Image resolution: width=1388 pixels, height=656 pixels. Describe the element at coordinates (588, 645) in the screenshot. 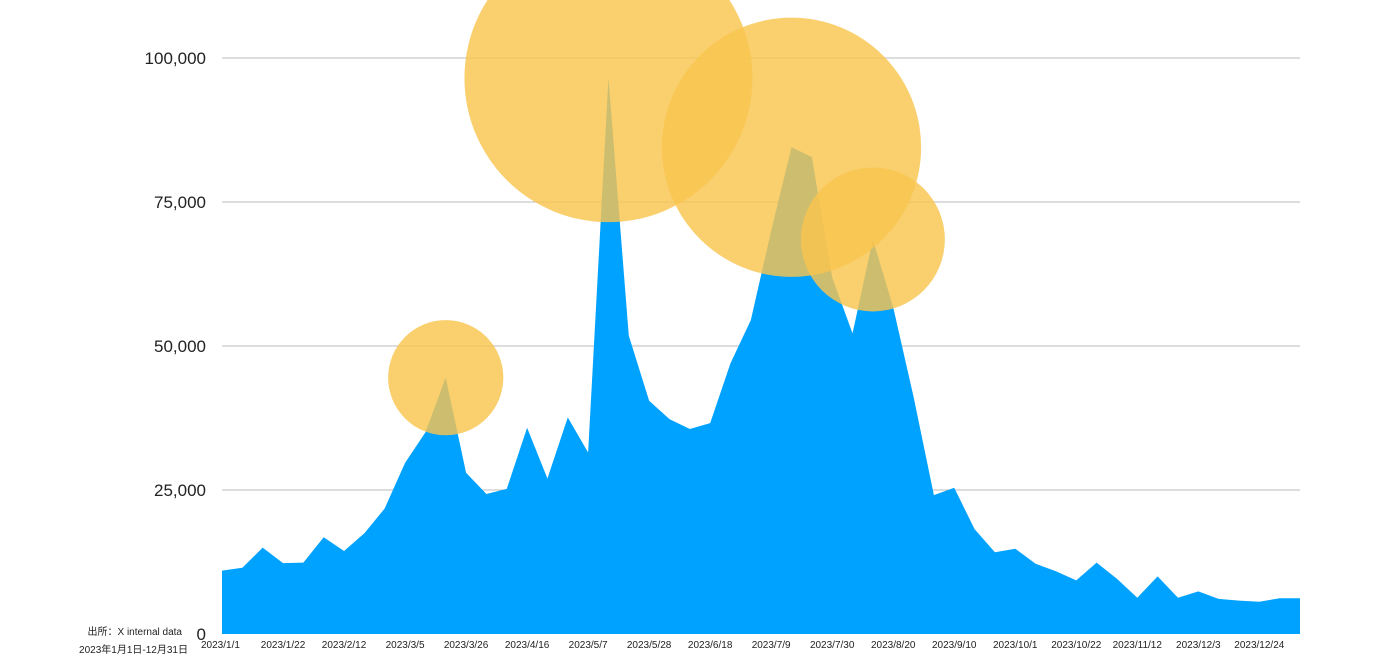

I see `x-tick-label: 2023/5/7` at that location.